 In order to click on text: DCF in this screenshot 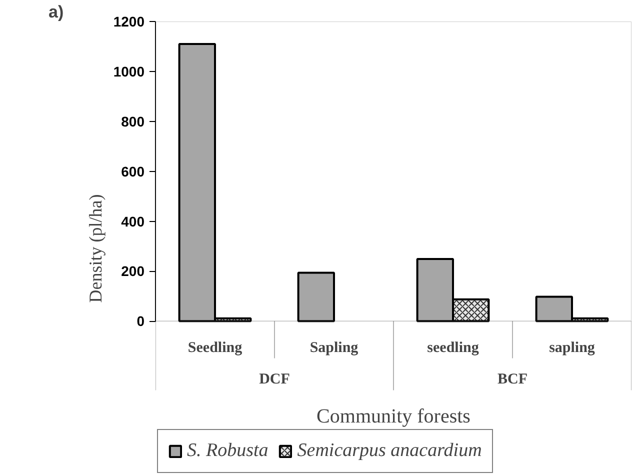, I will do `click(274, 379)`.